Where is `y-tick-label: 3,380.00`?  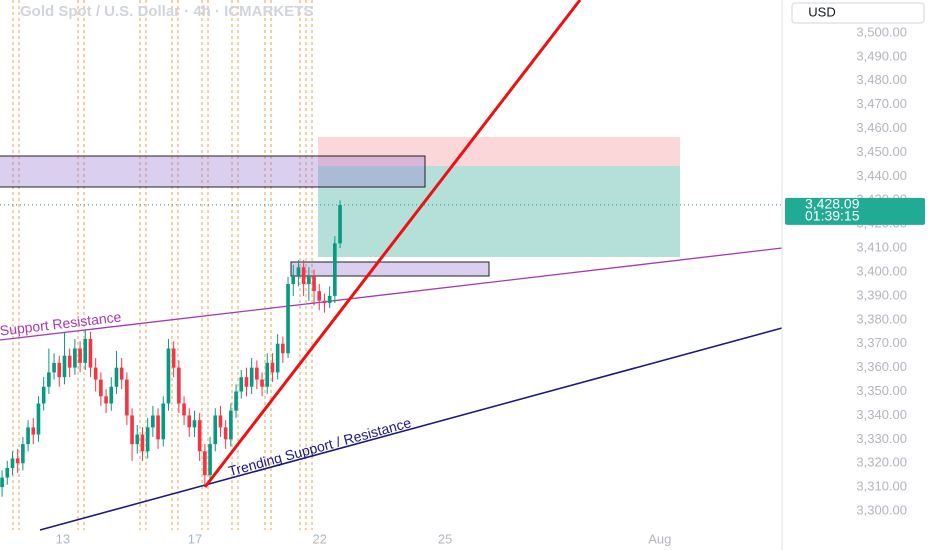 y-tick-label: 3,380.00 is located at coordinates (881, 318).